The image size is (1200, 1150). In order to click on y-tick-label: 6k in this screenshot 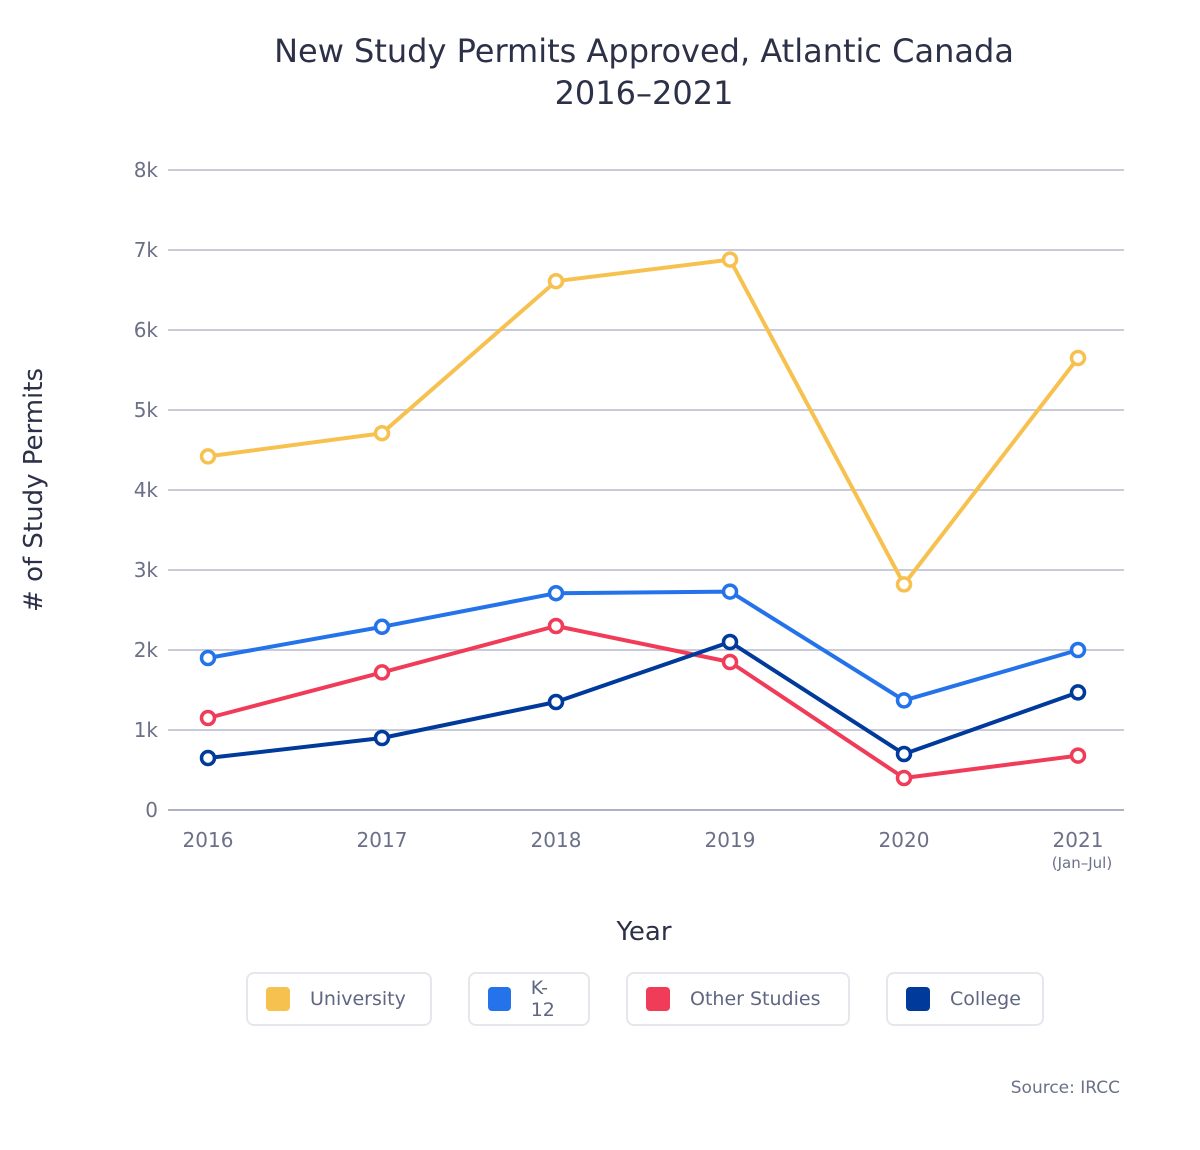, I will do `click(146, 330)`.